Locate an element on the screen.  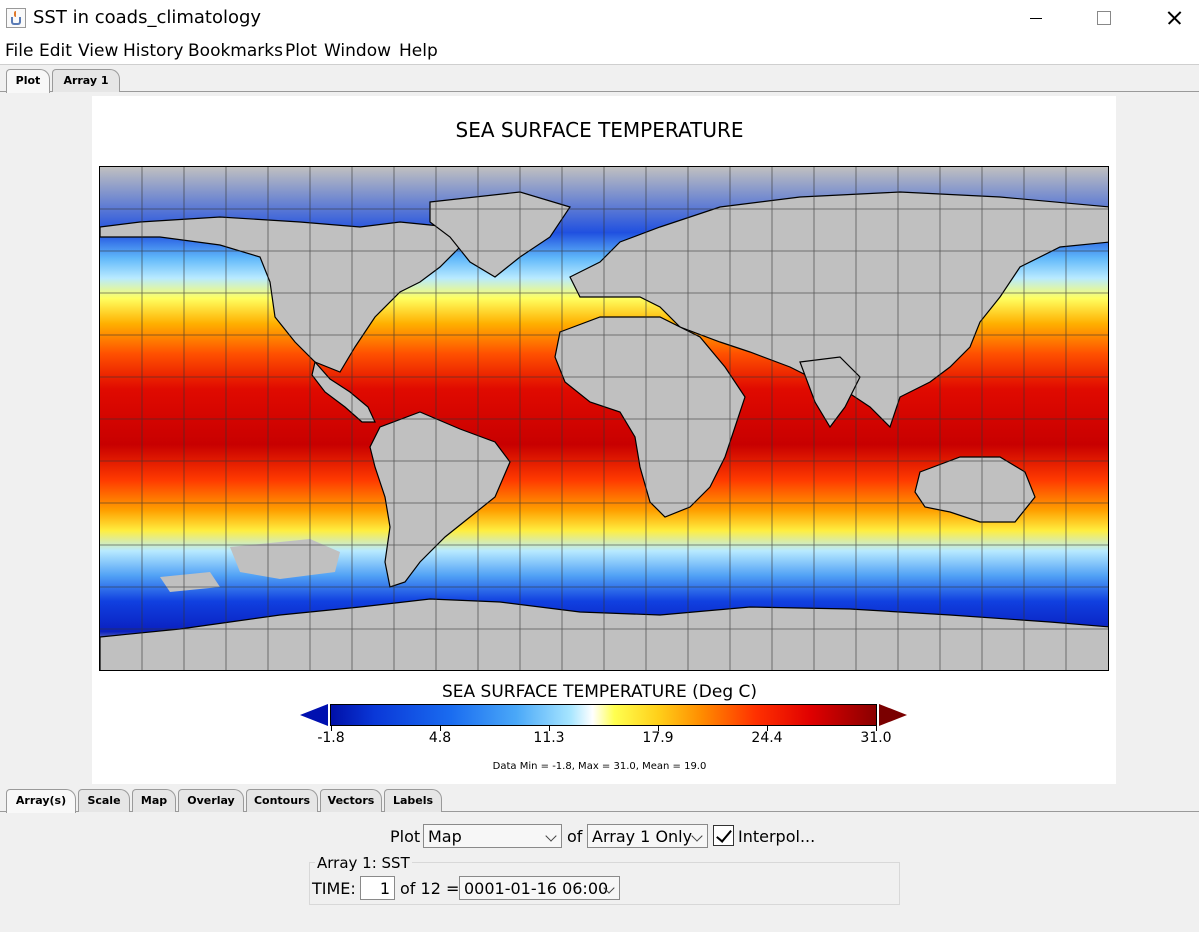
colorbar-tick-label: 17.9 is located at coordinates (658, 738).